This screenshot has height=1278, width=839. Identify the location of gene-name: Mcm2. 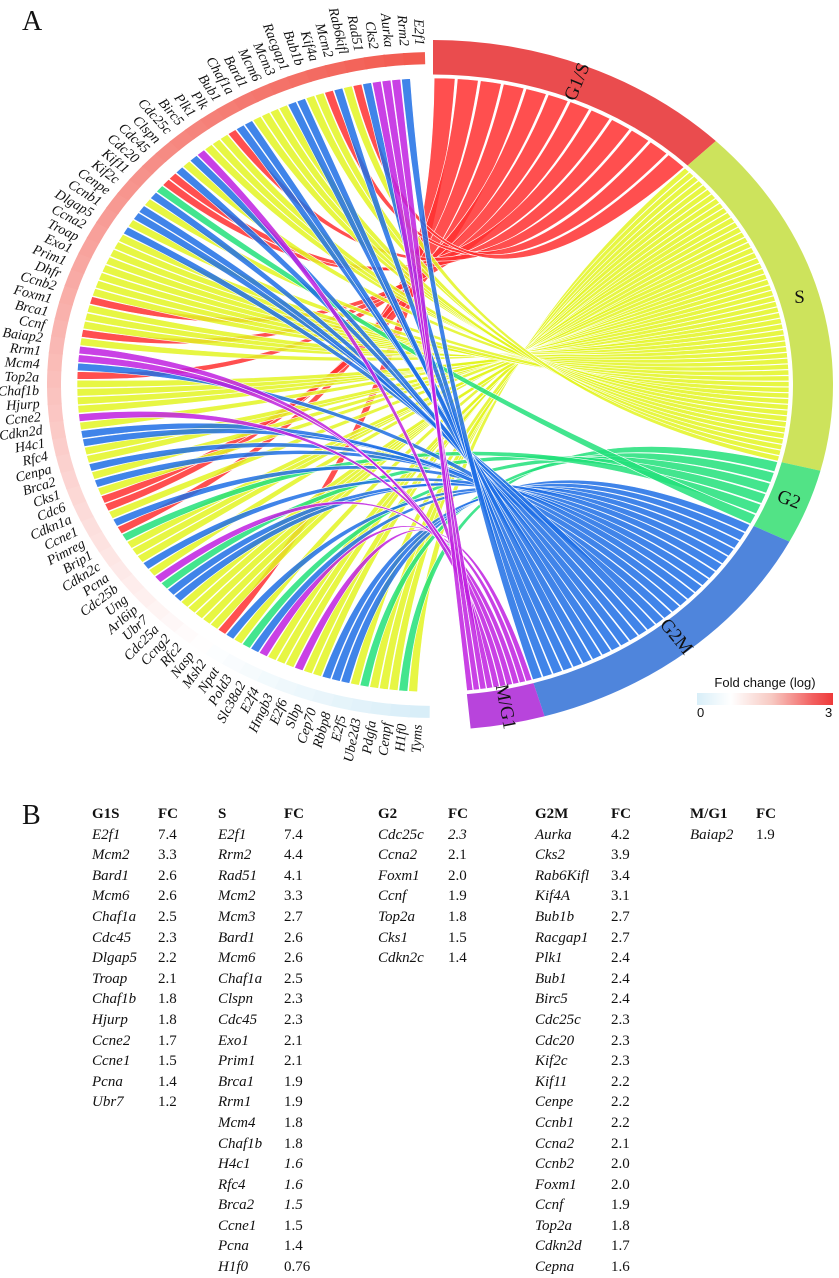
(237, 896).